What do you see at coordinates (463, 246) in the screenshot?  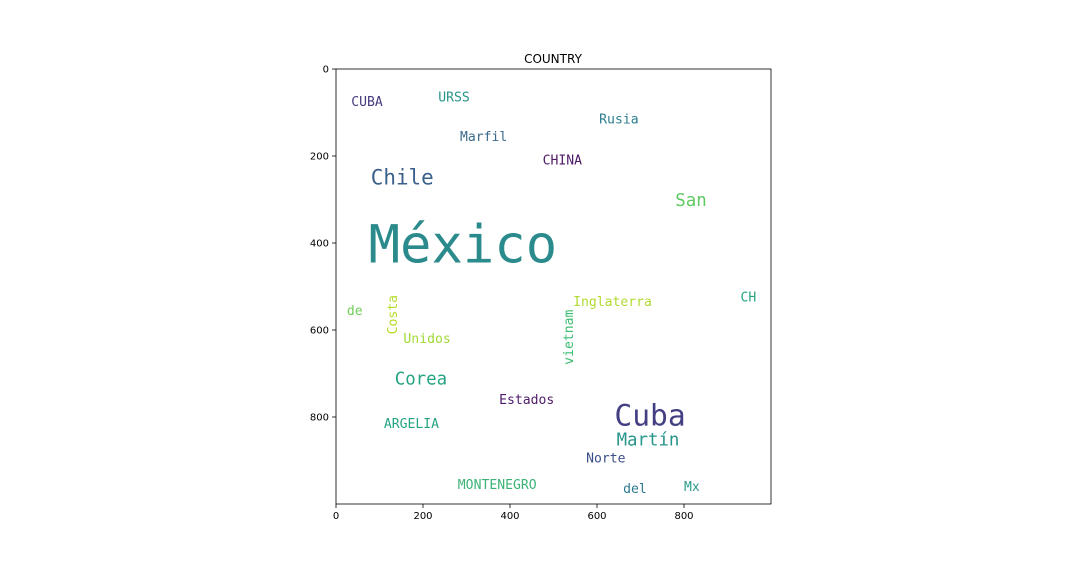 I see `word-0: México` at bounding box center [463, 246].